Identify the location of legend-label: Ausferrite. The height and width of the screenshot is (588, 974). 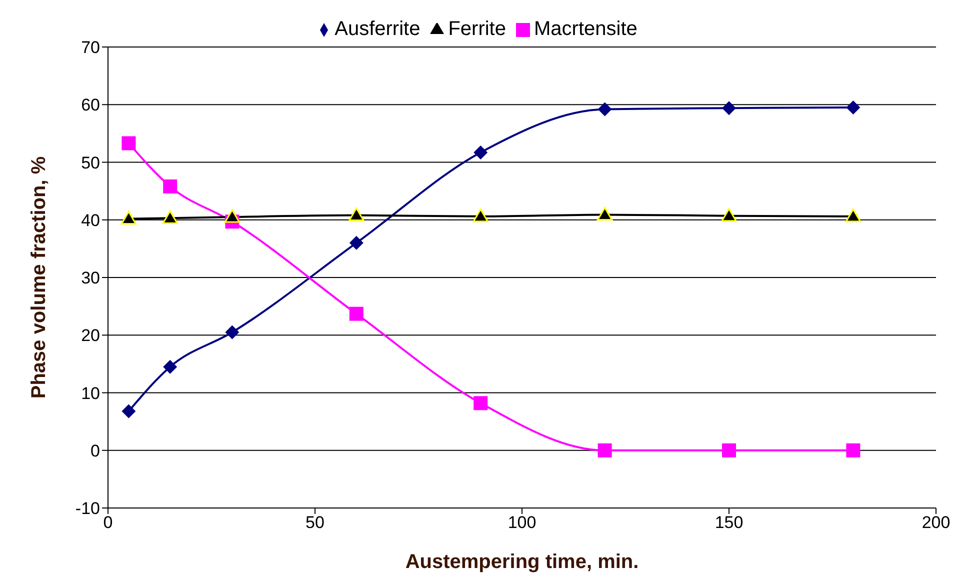
(377, 29).